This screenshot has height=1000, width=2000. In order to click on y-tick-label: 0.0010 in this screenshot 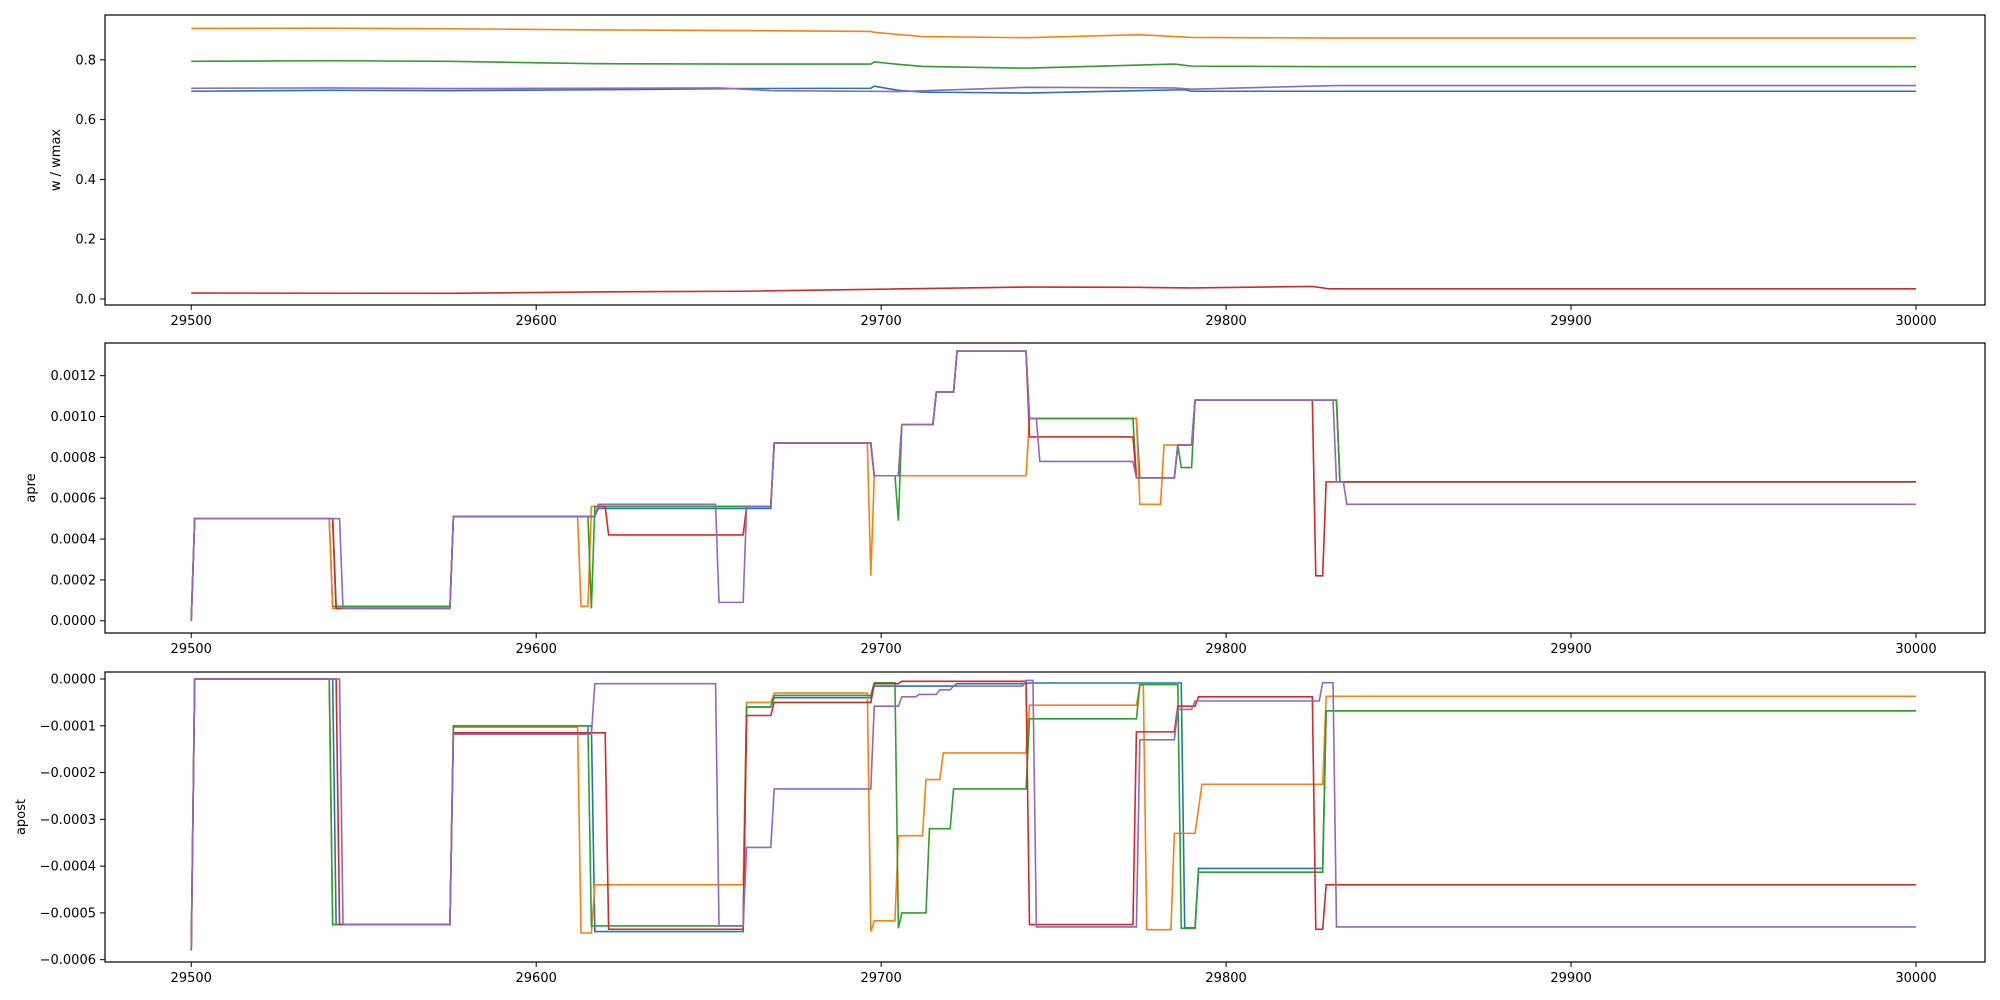, I will do `click(74, 417)`.